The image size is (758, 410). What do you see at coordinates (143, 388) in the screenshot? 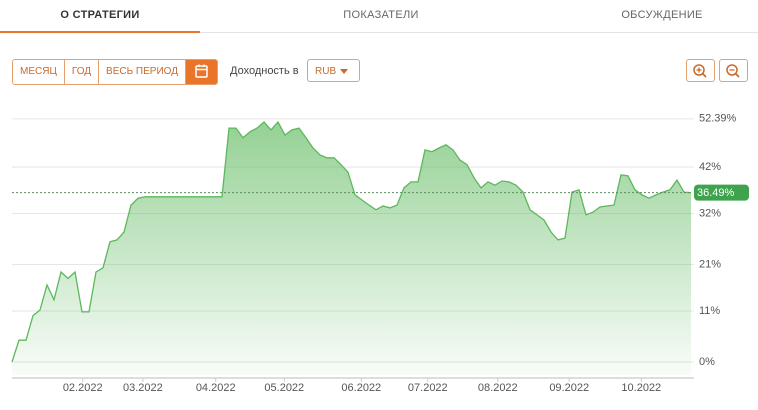
I see `x-tick-label: 03.2022` at bounding box center [143, 388].